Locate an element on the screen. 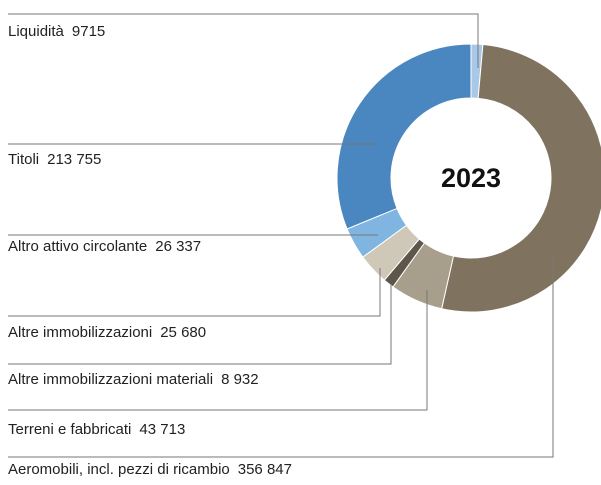 This screenshot has height=485, width=601. slice-label: Terreni e fabbricati 43 713 is located at coordinates (96, 429).